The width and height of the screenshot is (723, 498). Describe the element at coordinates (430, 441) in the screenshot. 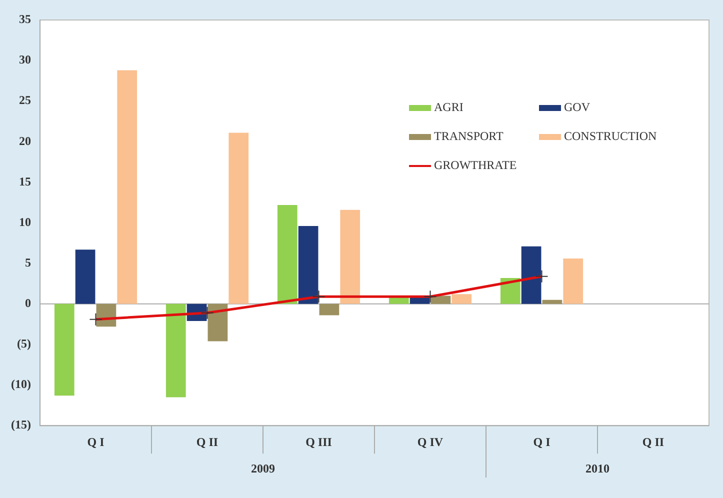

I see `x-tick-label: Q IV` at that location.